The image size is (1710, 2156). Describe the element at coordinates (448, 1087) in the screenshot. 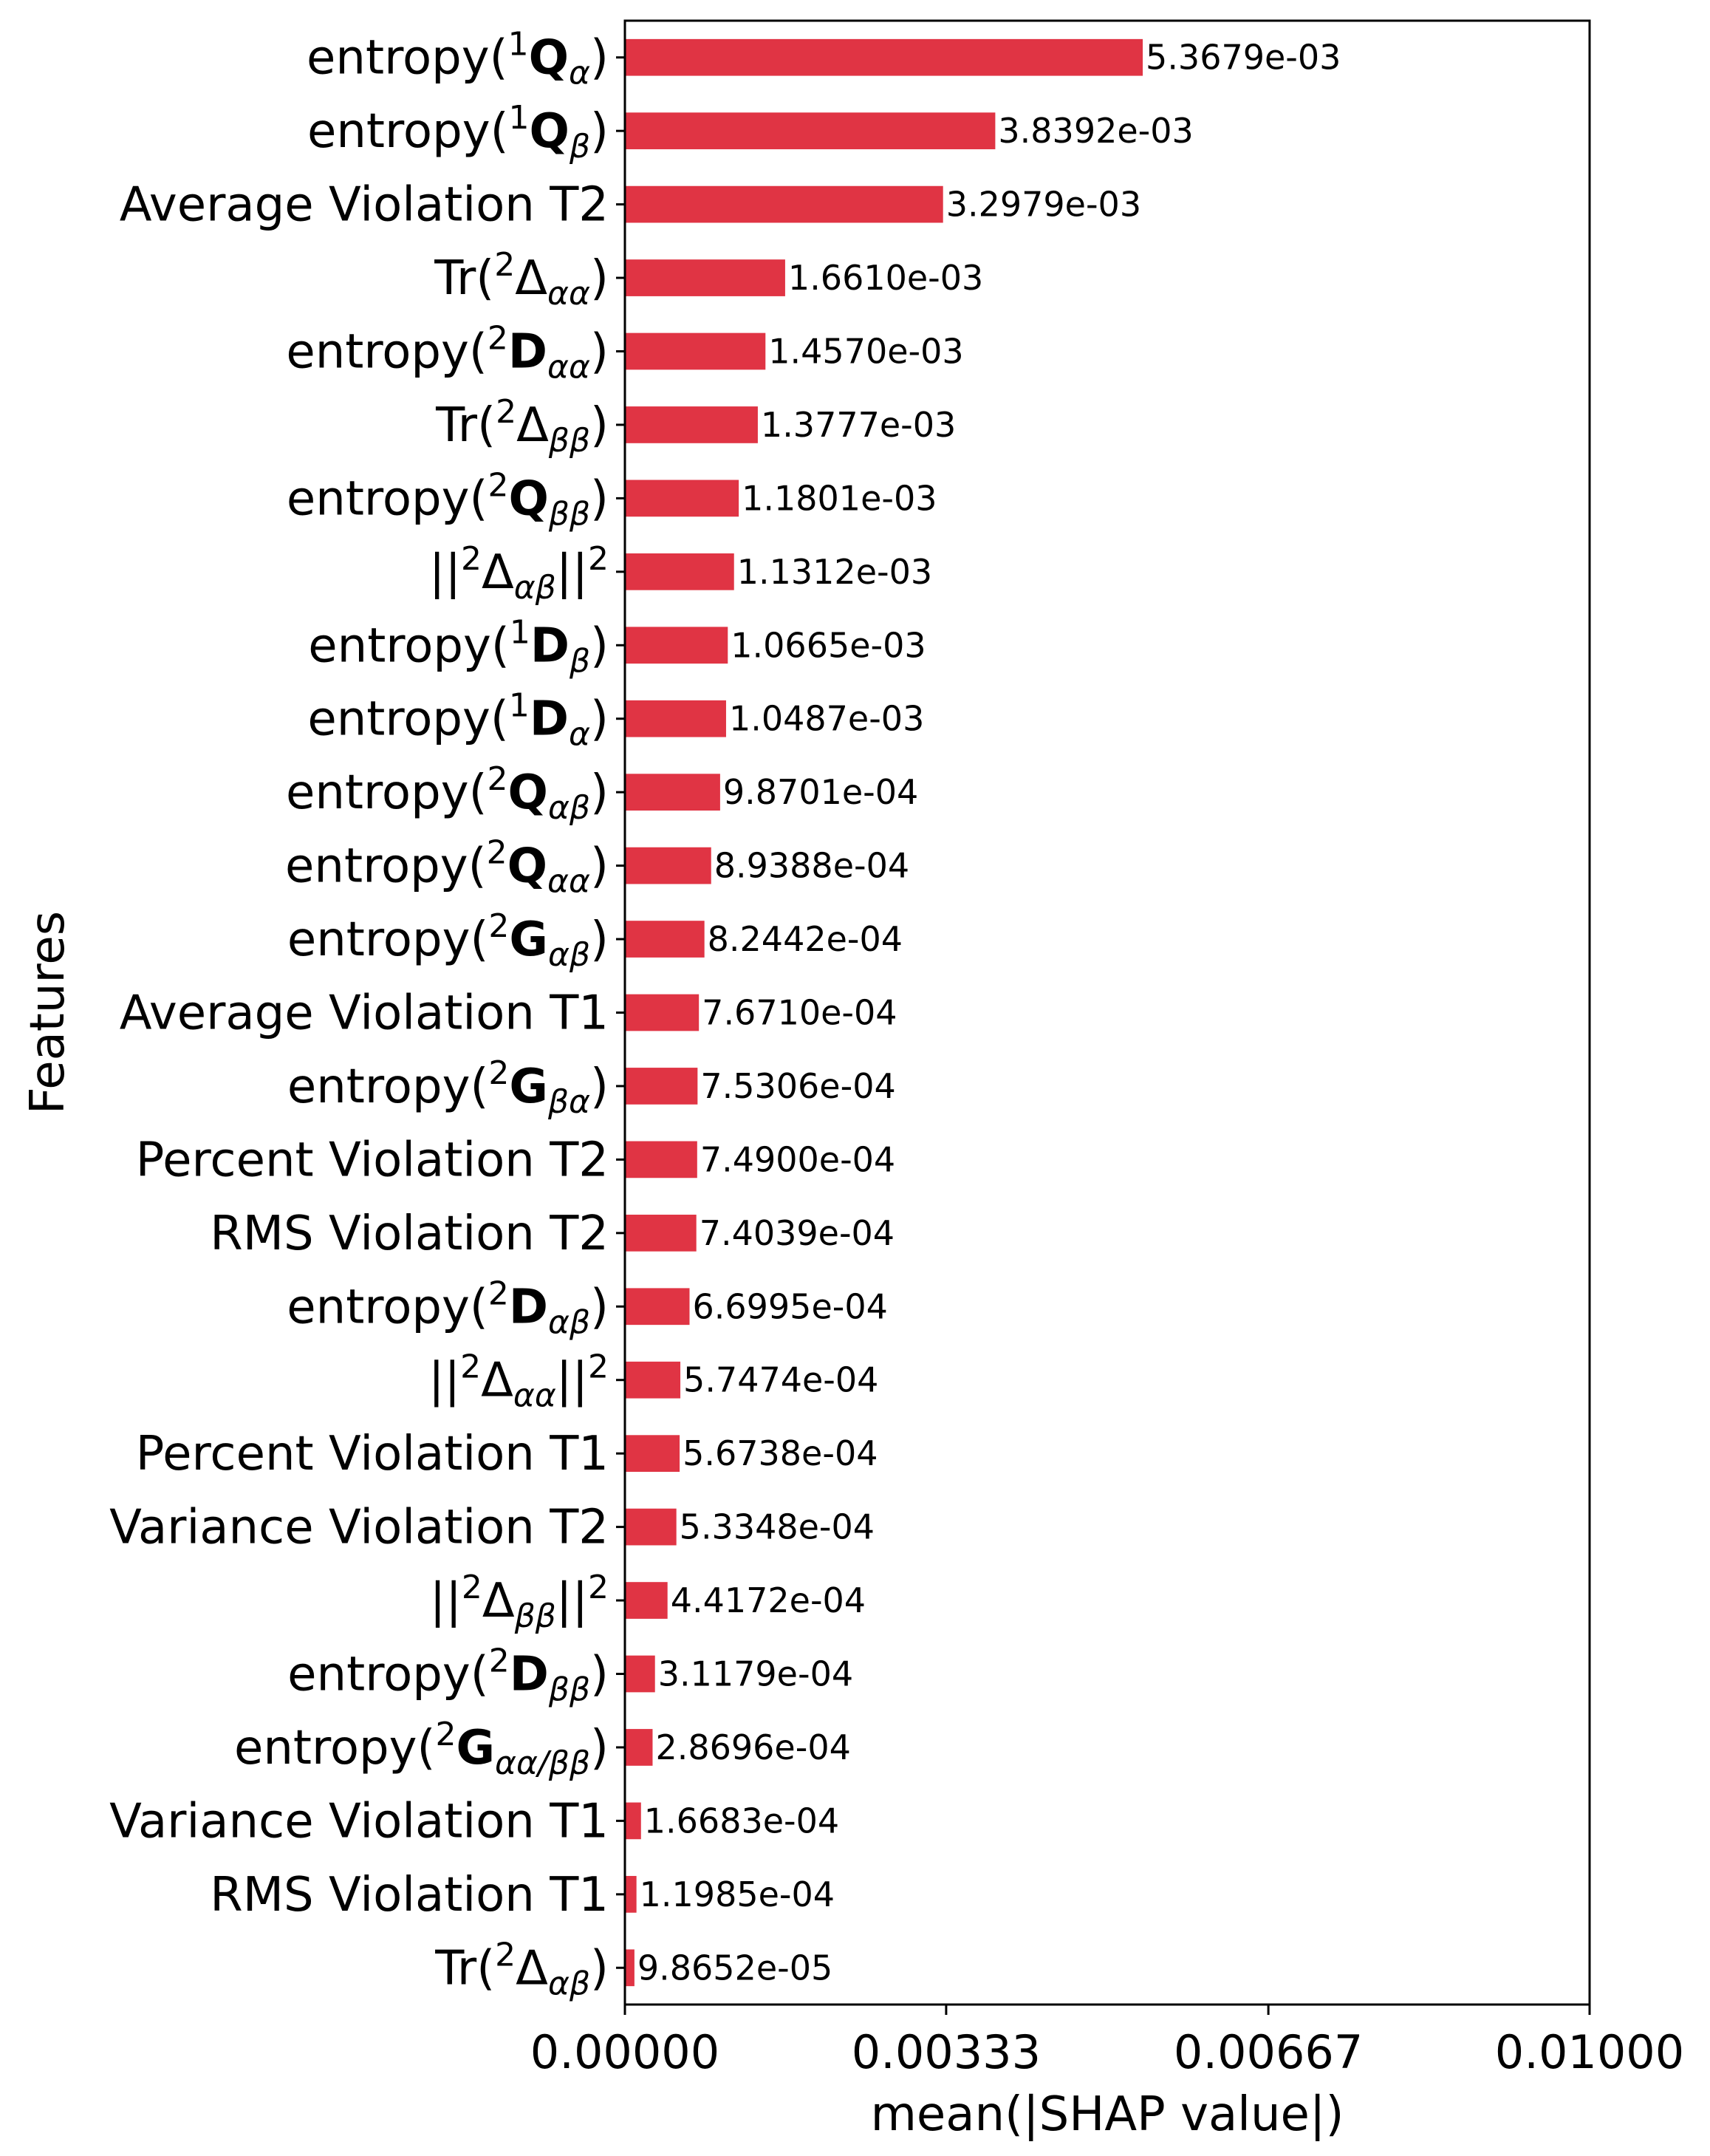

I see `category-label: entropy(2Gβα)` at that location.